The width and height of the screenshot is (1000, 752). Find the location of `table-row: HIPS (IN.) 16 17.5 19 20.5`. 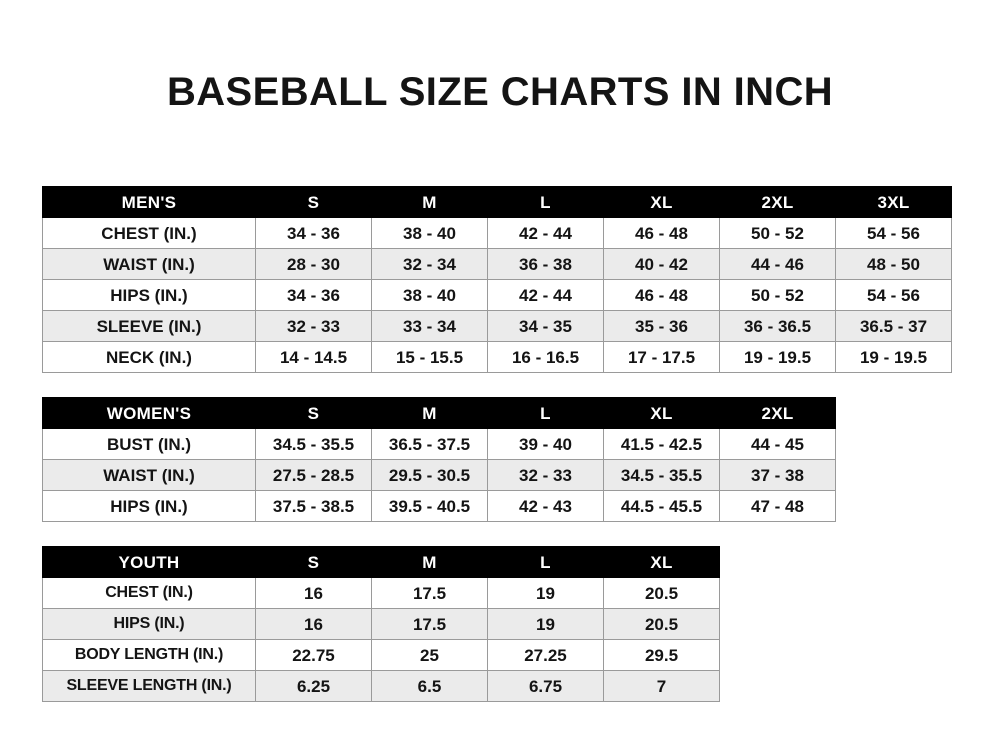

table-row: HIPS (IN.) 16 17.5 19 20.5 is located at coordinates (381, 624).